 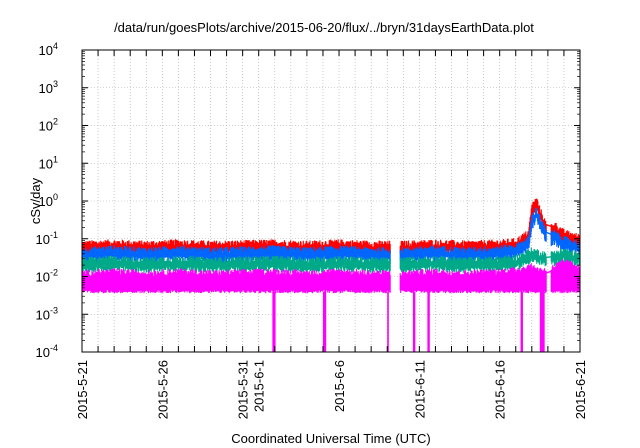 What do you see at coordinates (35, 200) in the screenshot?
I see `y-axis-label: cSv/day` at bounding box center [35, 200].